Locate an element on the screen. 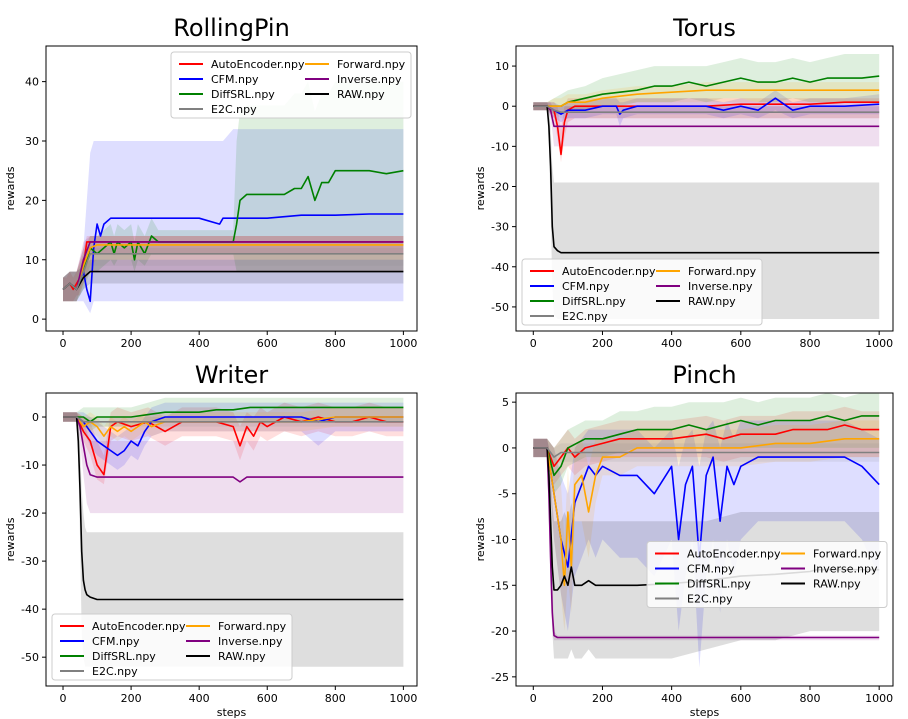 The height and width of the screenshot is (719, 908). y-tick-label: 5 is located at coordinates (505, 402).